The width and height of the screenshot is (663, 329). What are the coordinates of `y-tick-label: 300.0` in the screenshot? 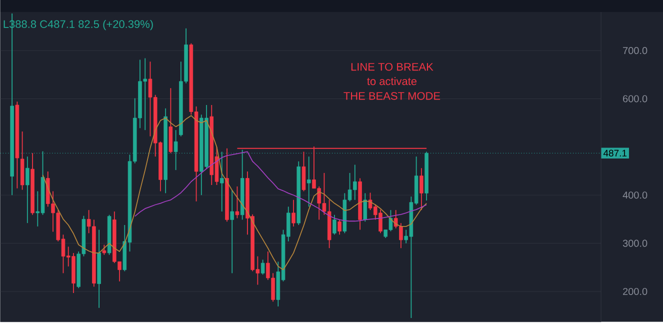 It's located at (635, 243).